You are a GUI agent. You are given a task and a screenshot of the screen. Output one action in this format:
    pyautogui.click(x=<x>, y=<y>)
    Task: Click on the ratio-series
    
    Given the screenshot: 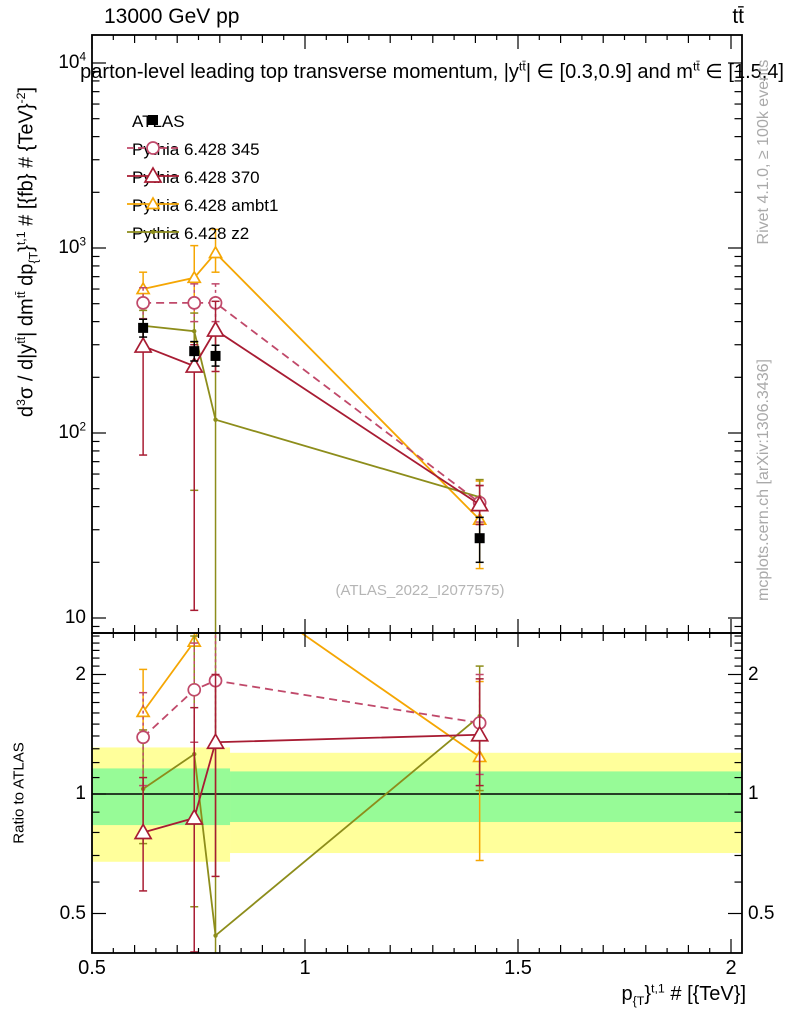 What is the action you would take?
    pyautogui.click(x=311, y=793)
    